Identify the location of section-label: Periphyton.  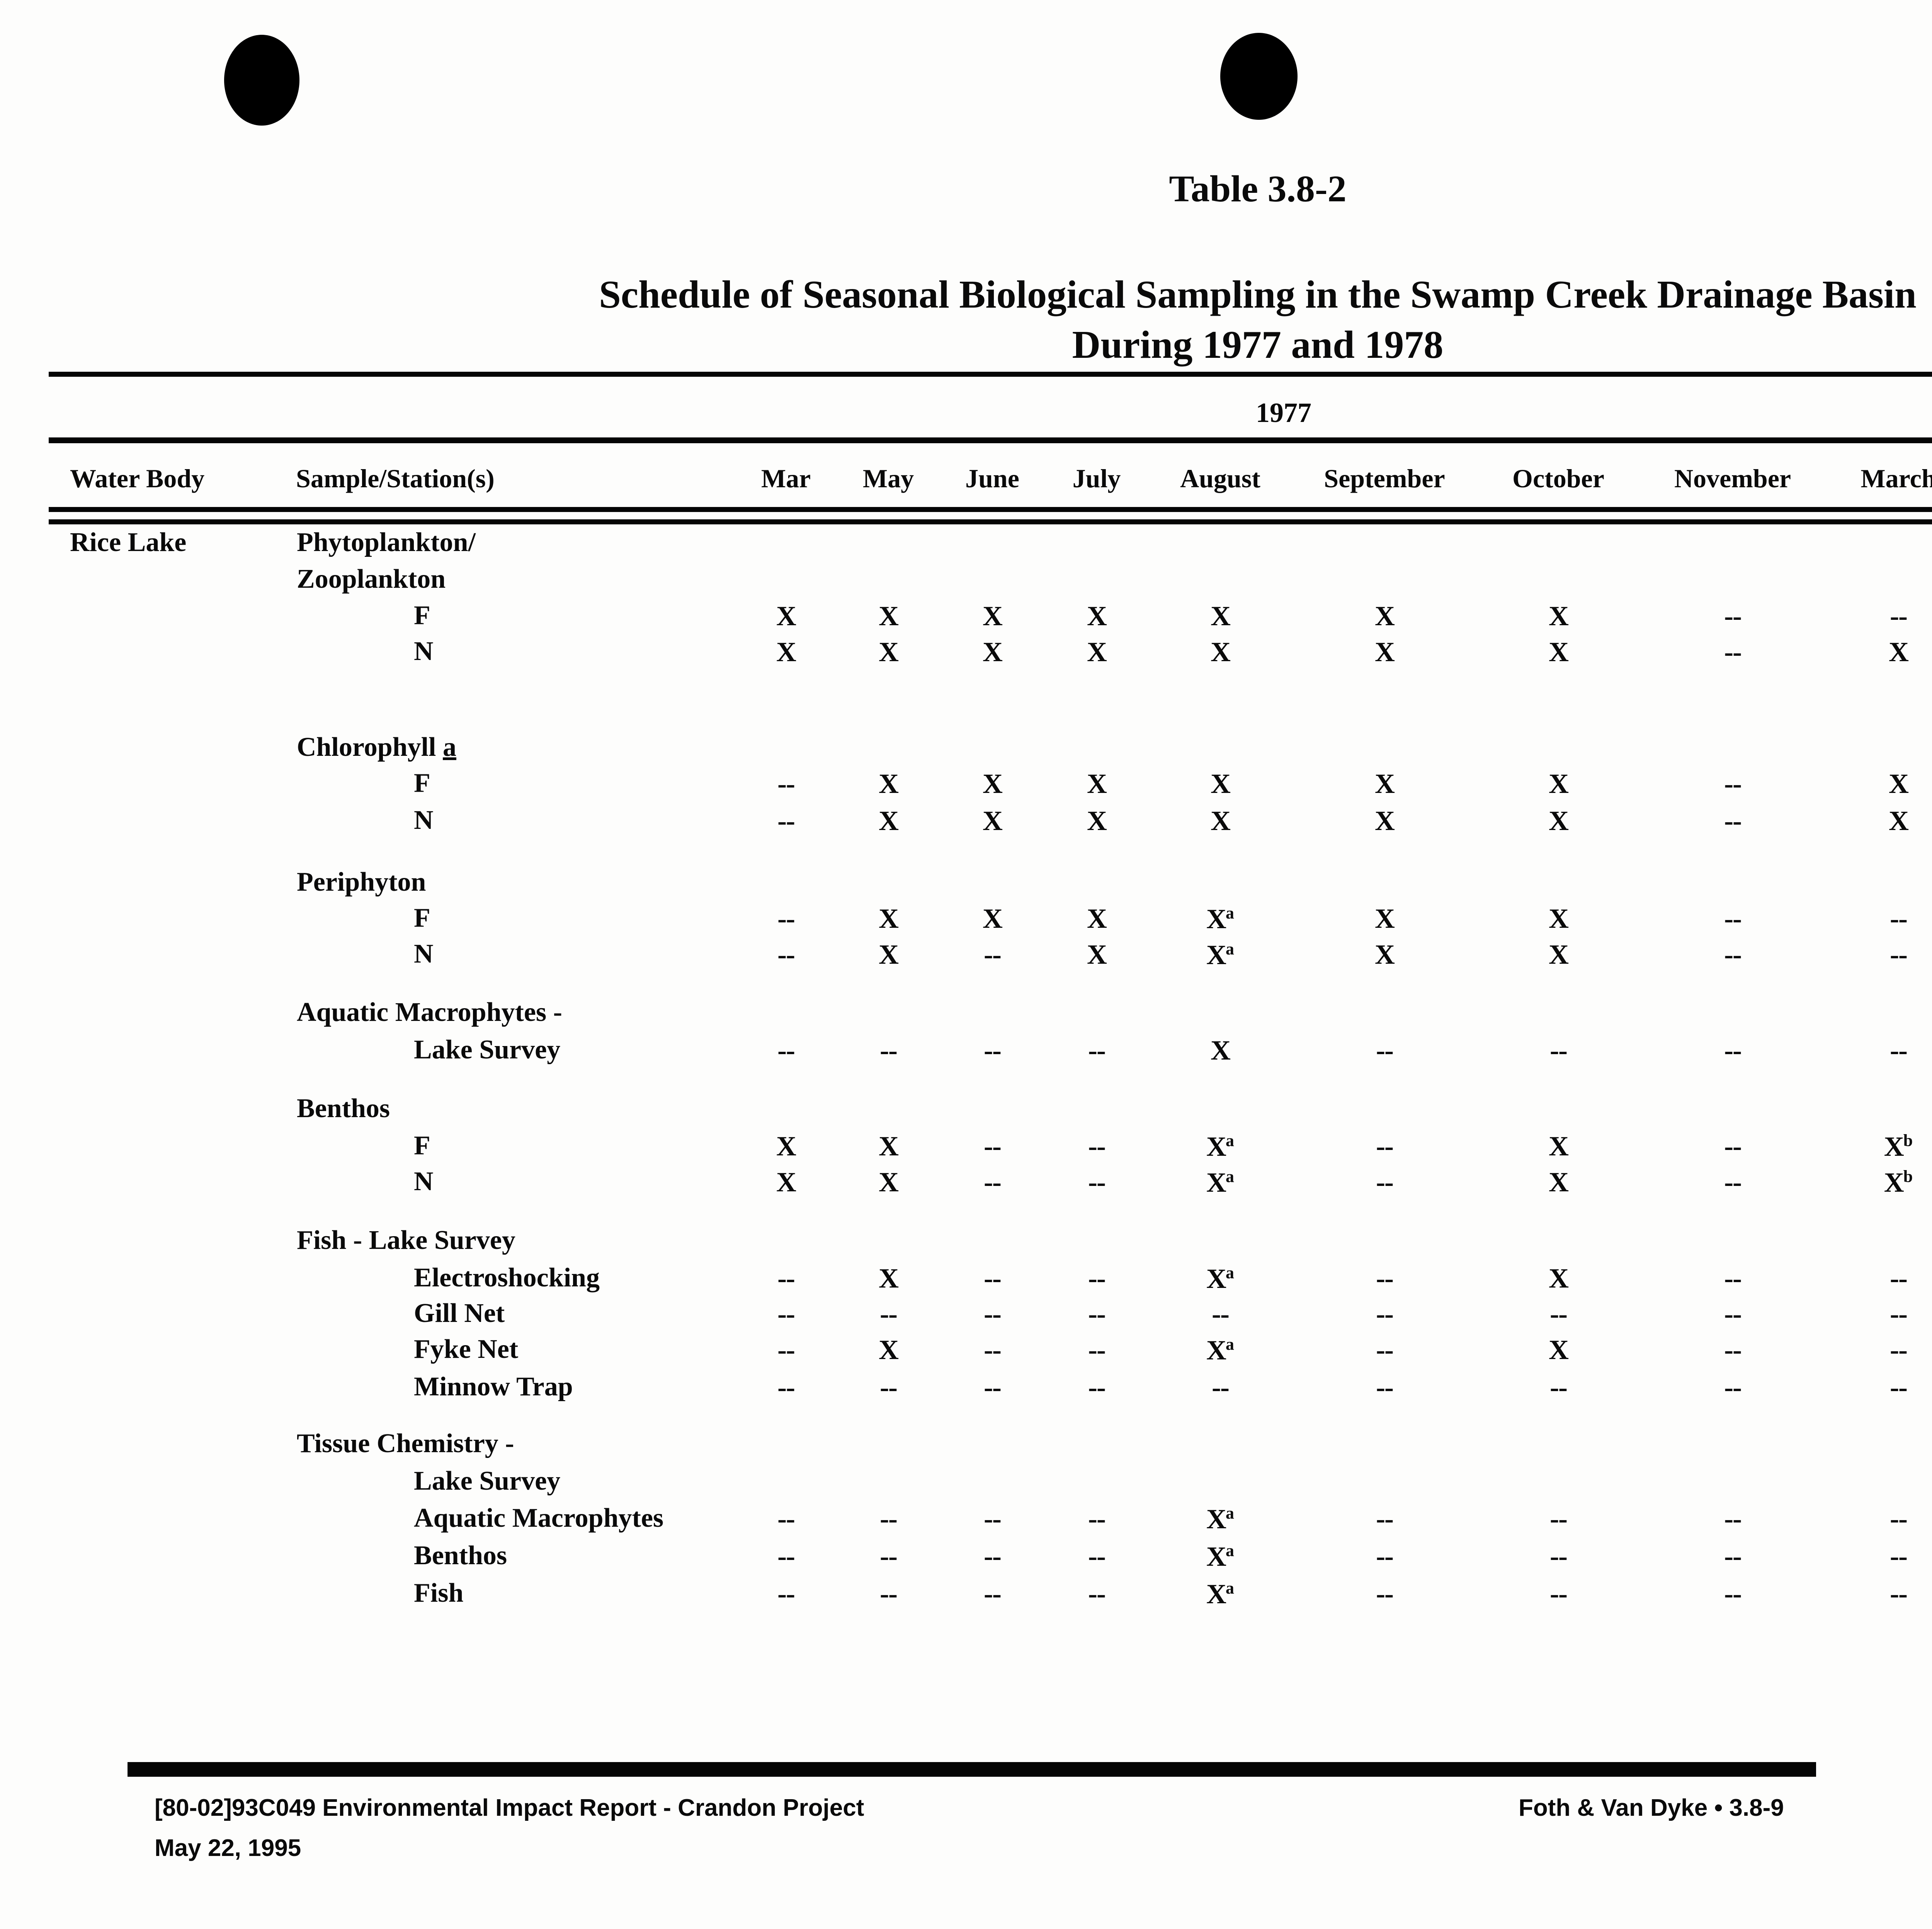
(362, 882).